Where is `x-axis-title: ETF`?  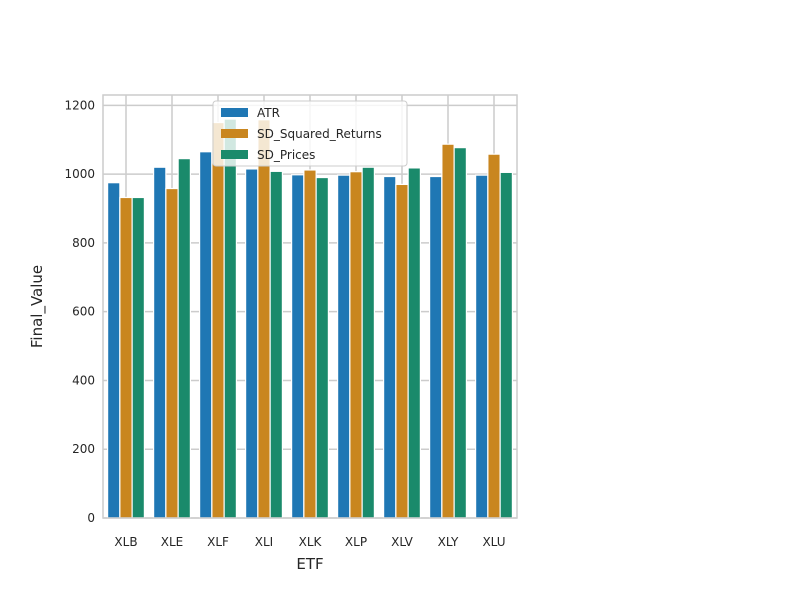
x-axis-title: ETF is located at coordinates (309, 564).